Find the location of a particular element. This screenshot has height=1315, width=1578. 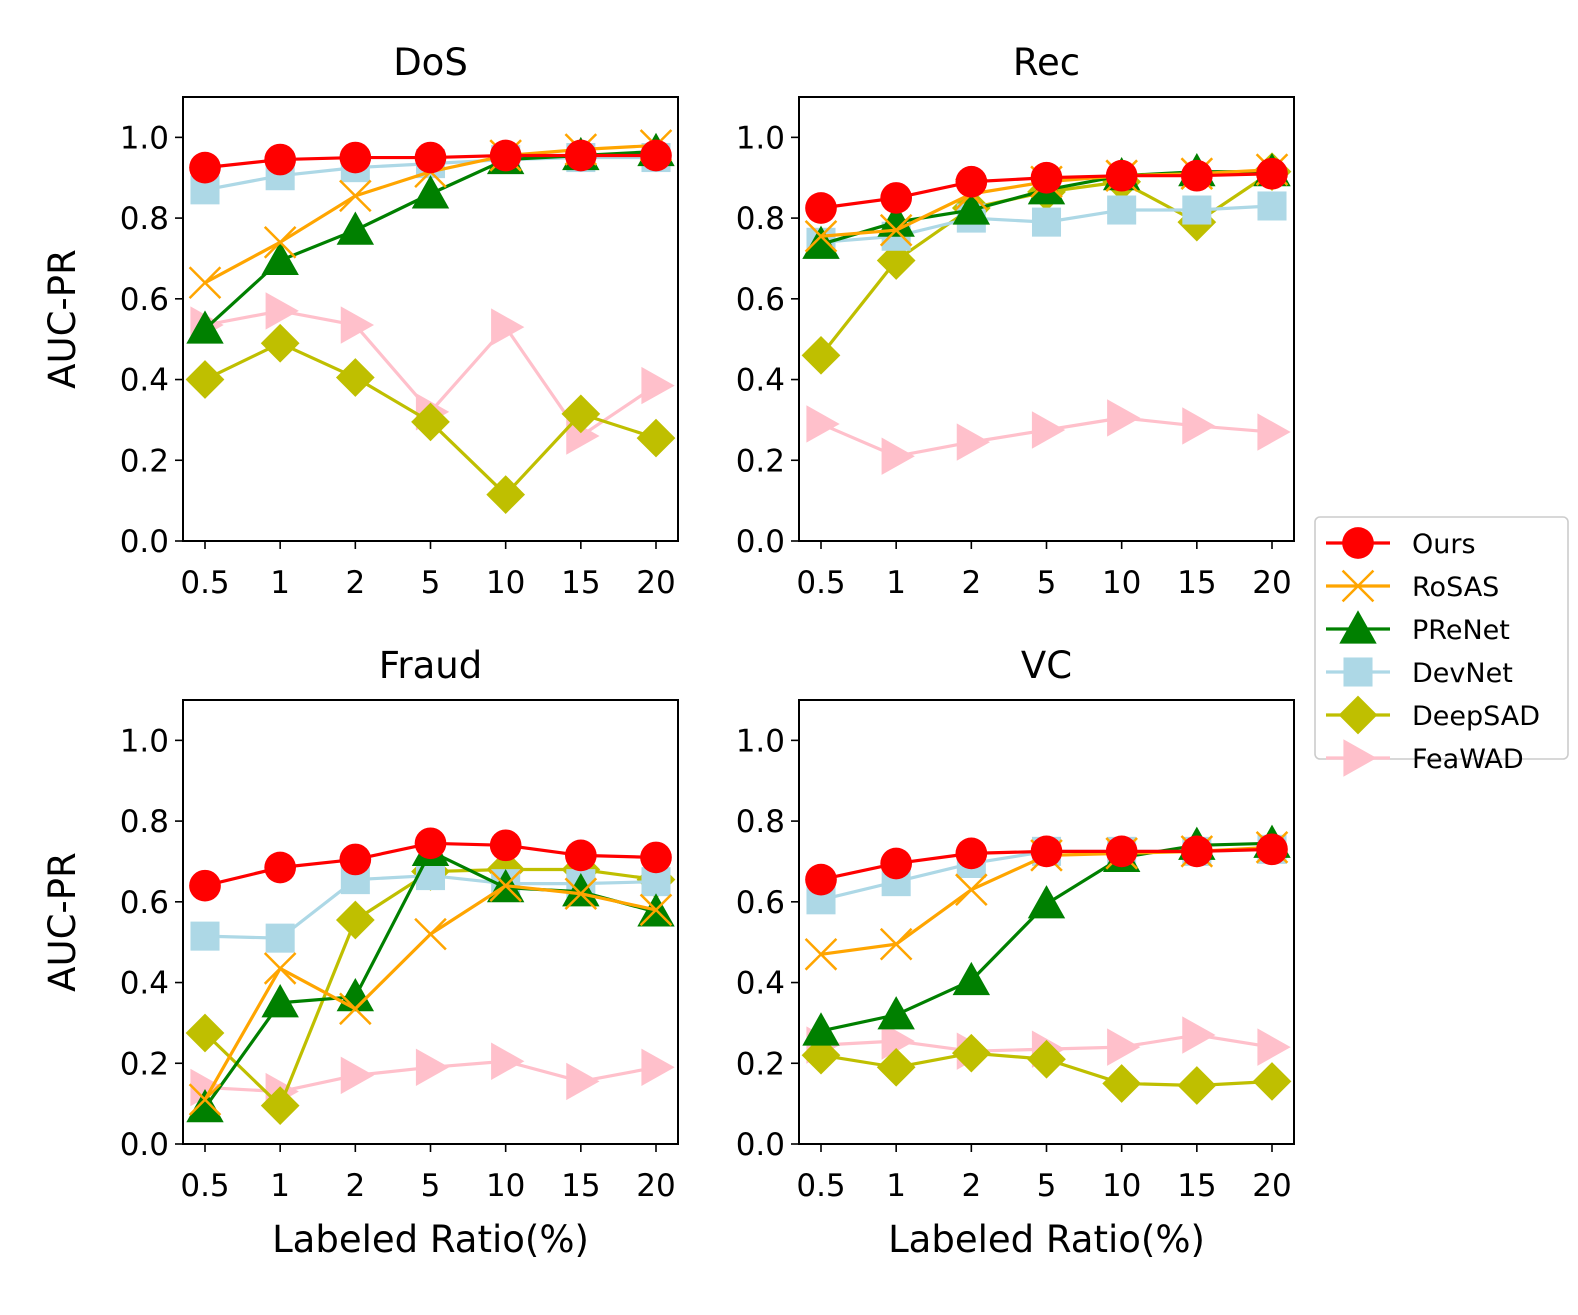

y-tick-label: 1.0 is located at coordinates (144, 741).